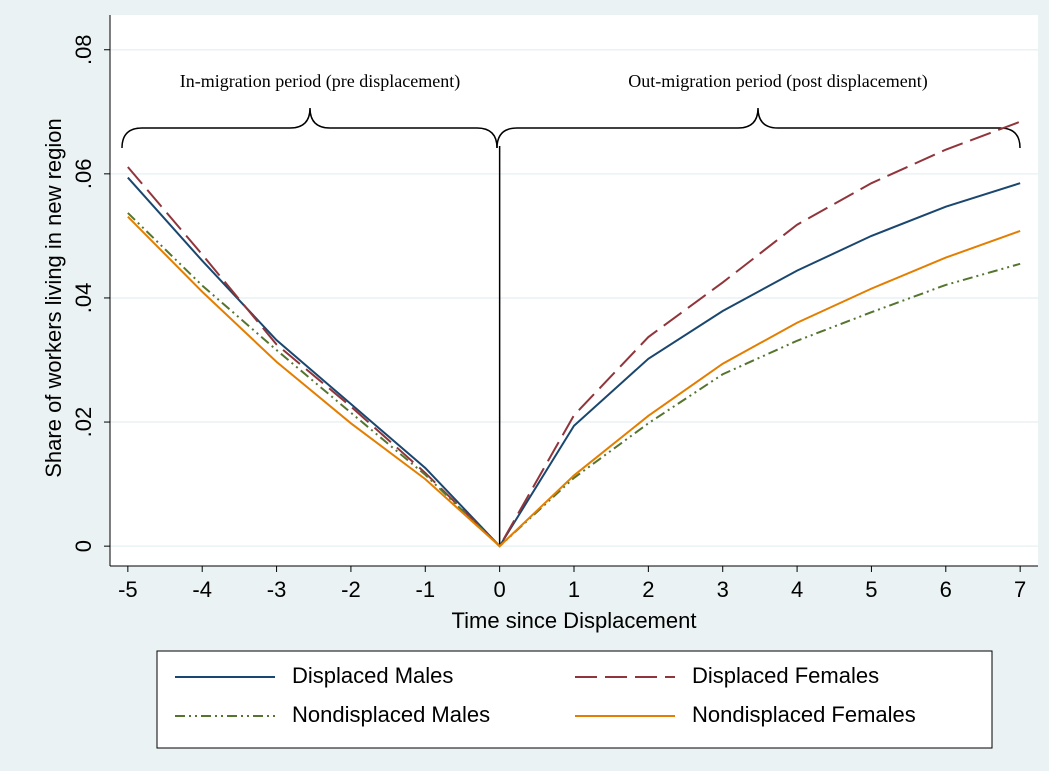  Describe the element at coordinates (426, 589) in the screenshot. I see `x-tick-label: -1` at that location.